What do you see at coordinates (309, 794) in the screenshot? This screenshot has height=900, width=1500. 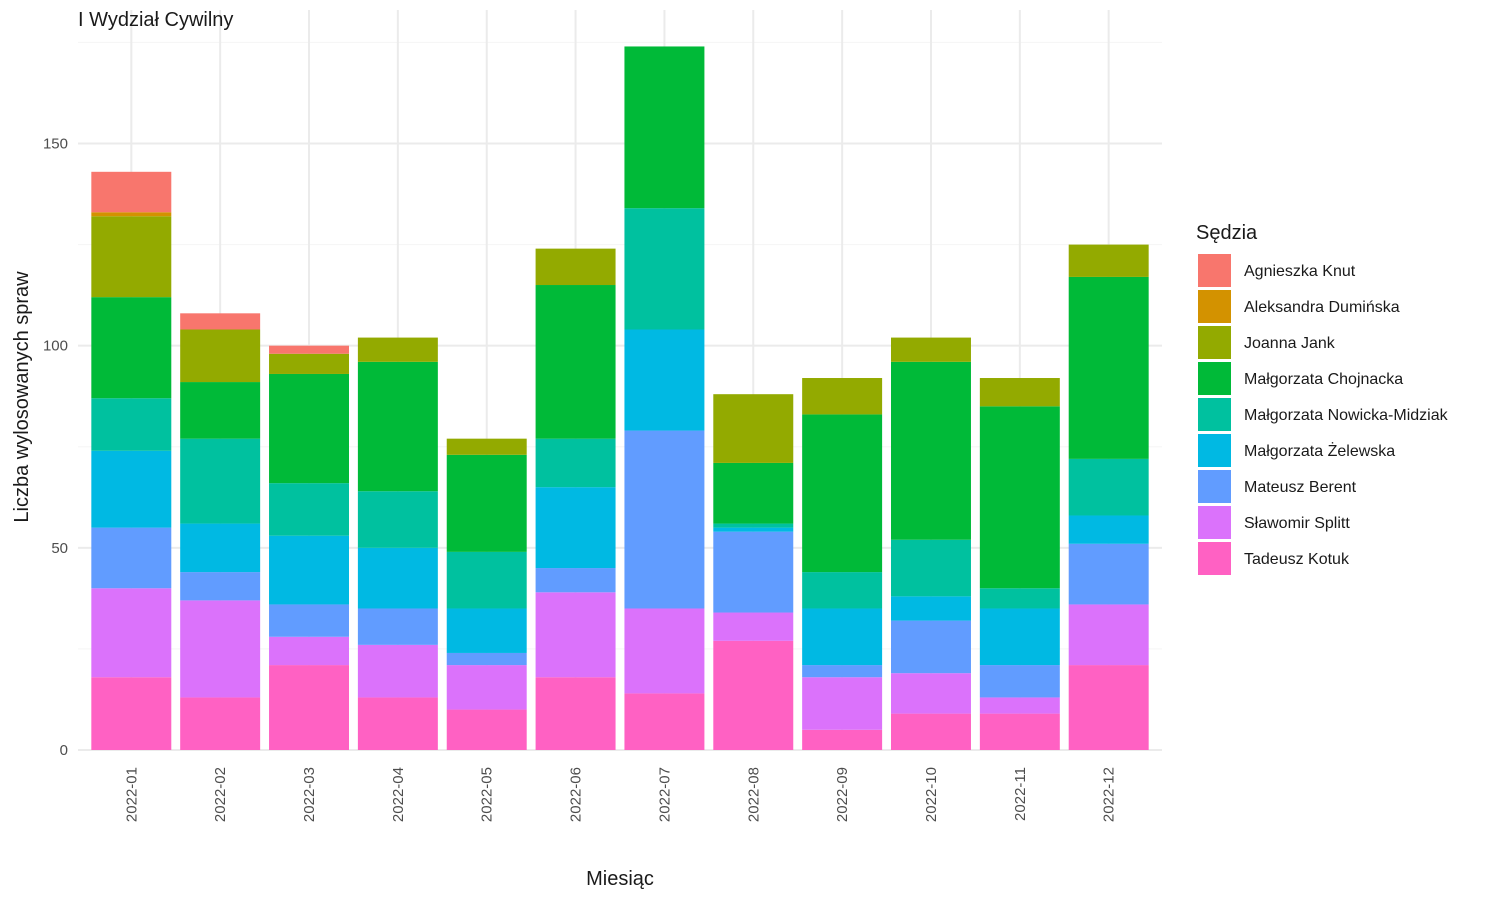 I see `x-tick-label: 2022-03` at bounding box center [309, 794].